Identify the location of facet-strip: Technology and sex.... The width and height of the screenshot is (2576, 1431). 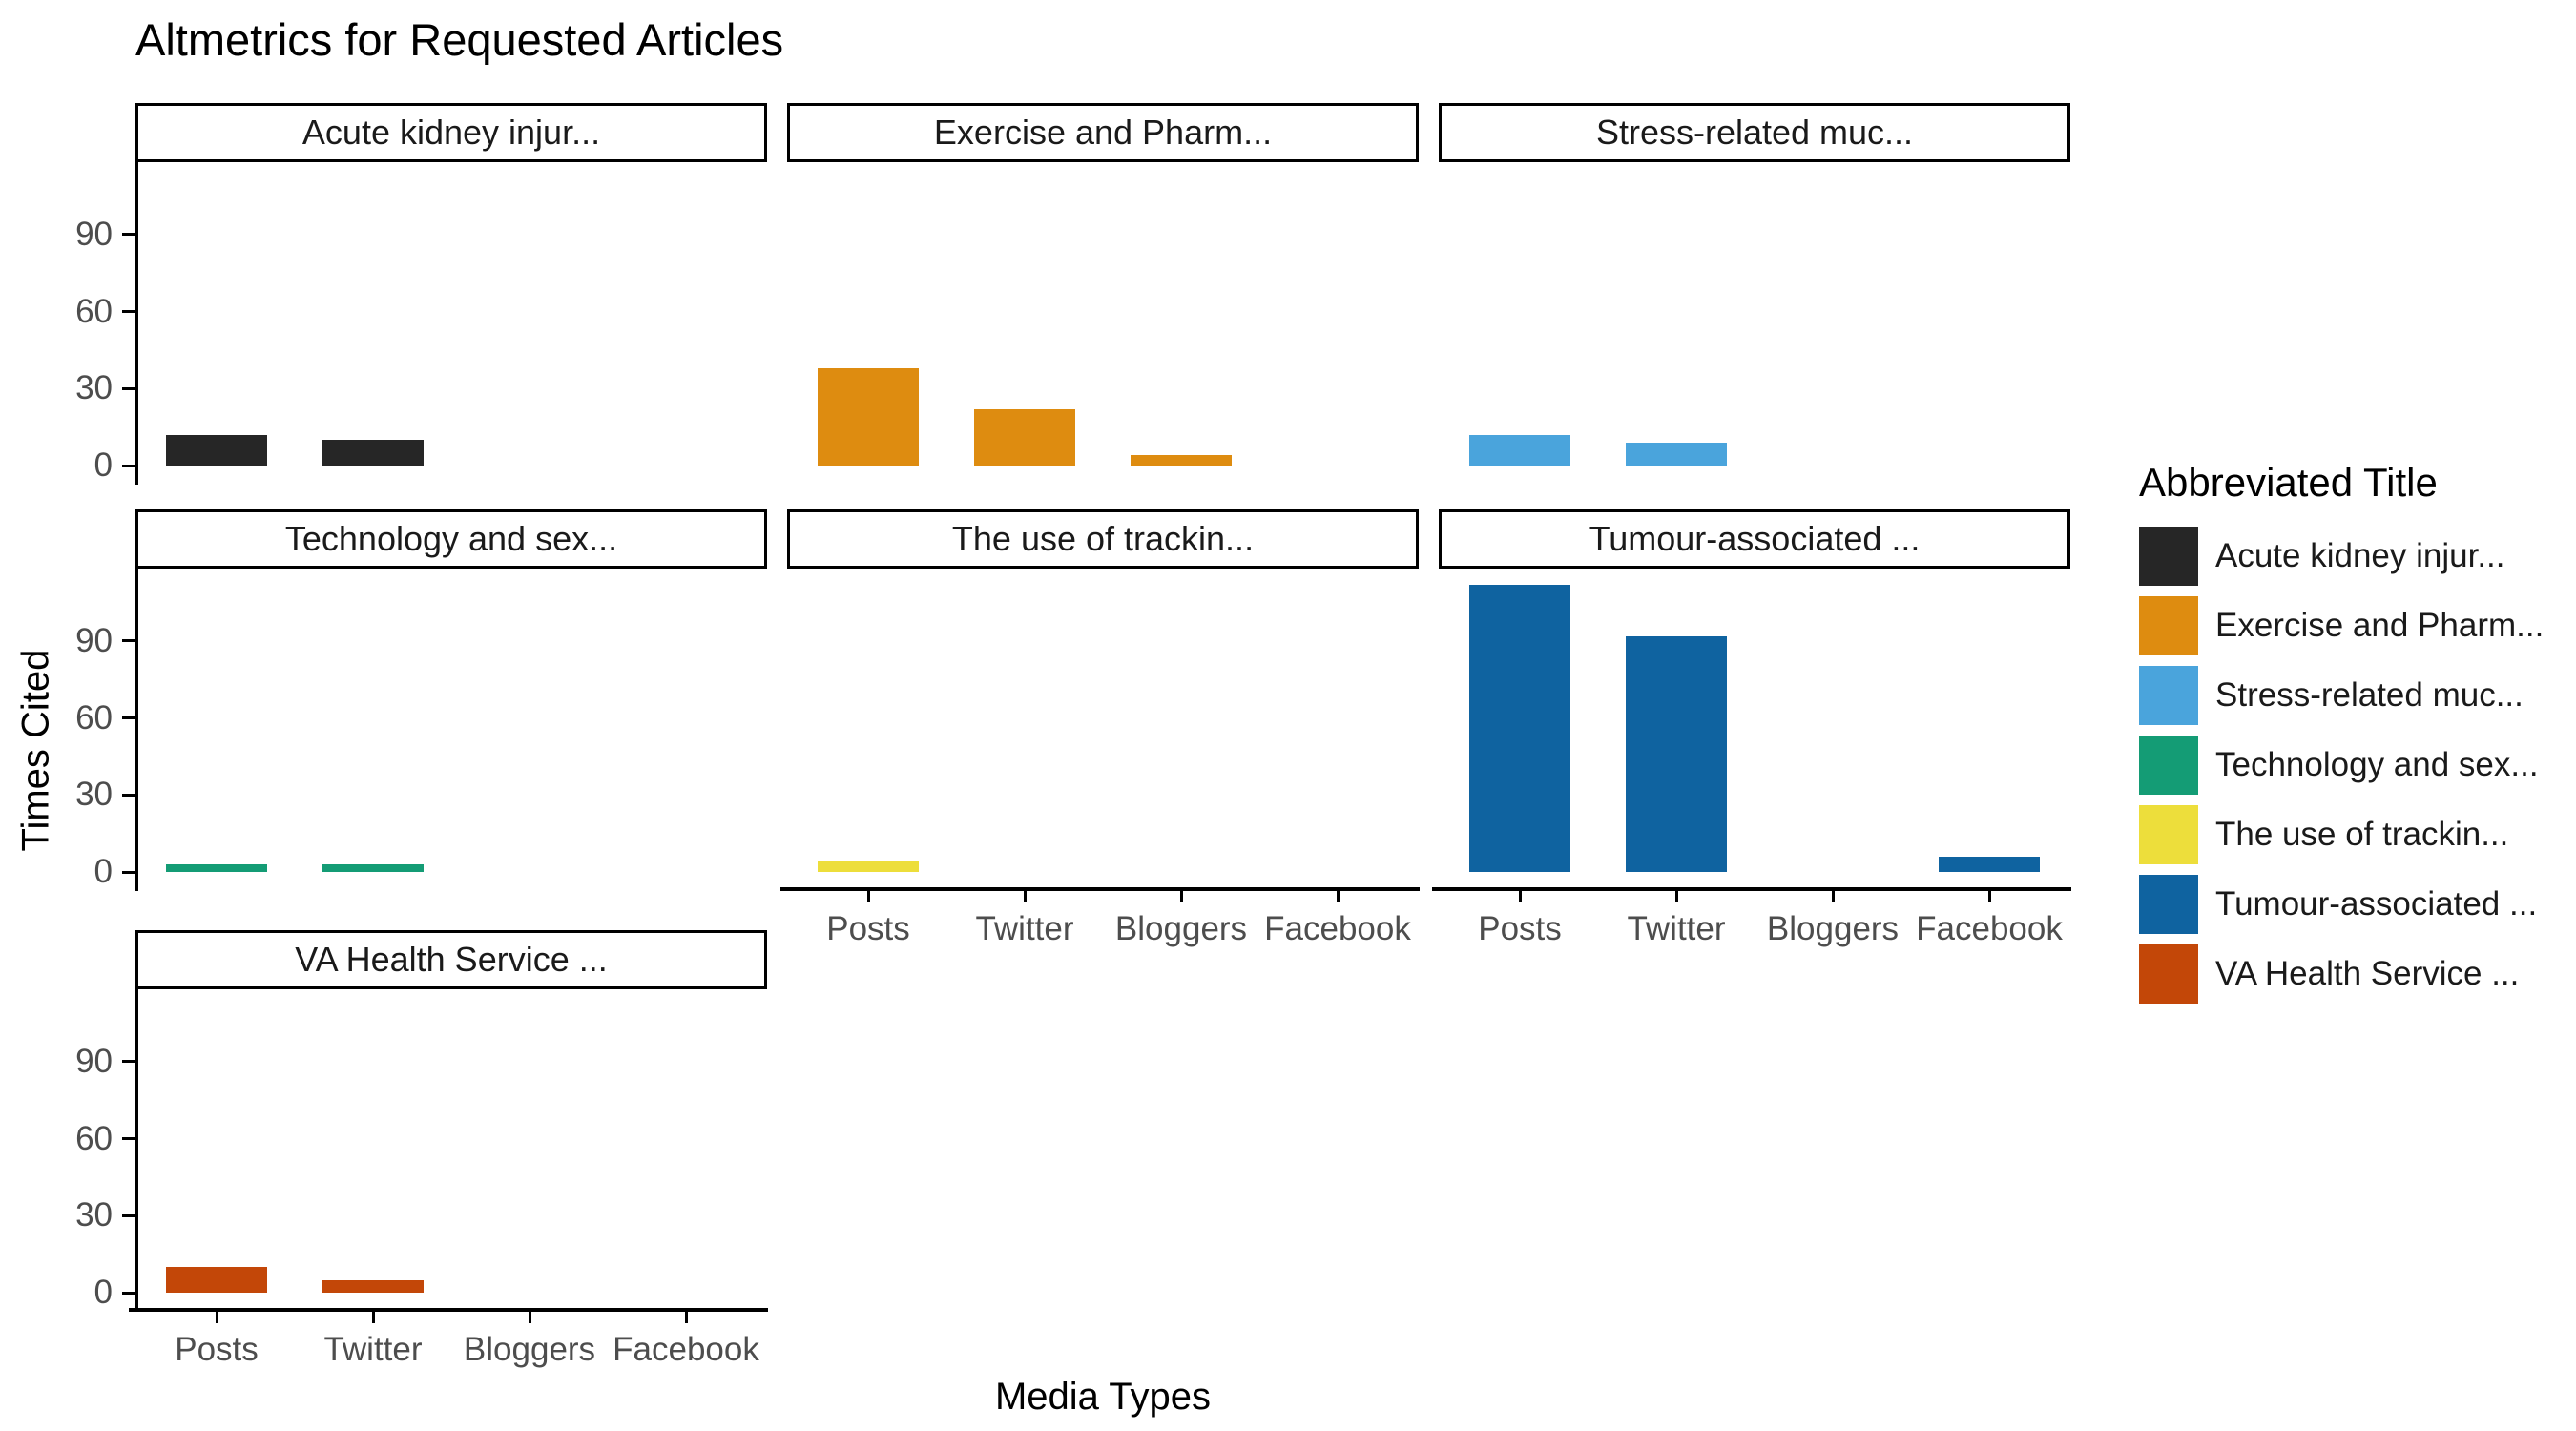
(451, 539).